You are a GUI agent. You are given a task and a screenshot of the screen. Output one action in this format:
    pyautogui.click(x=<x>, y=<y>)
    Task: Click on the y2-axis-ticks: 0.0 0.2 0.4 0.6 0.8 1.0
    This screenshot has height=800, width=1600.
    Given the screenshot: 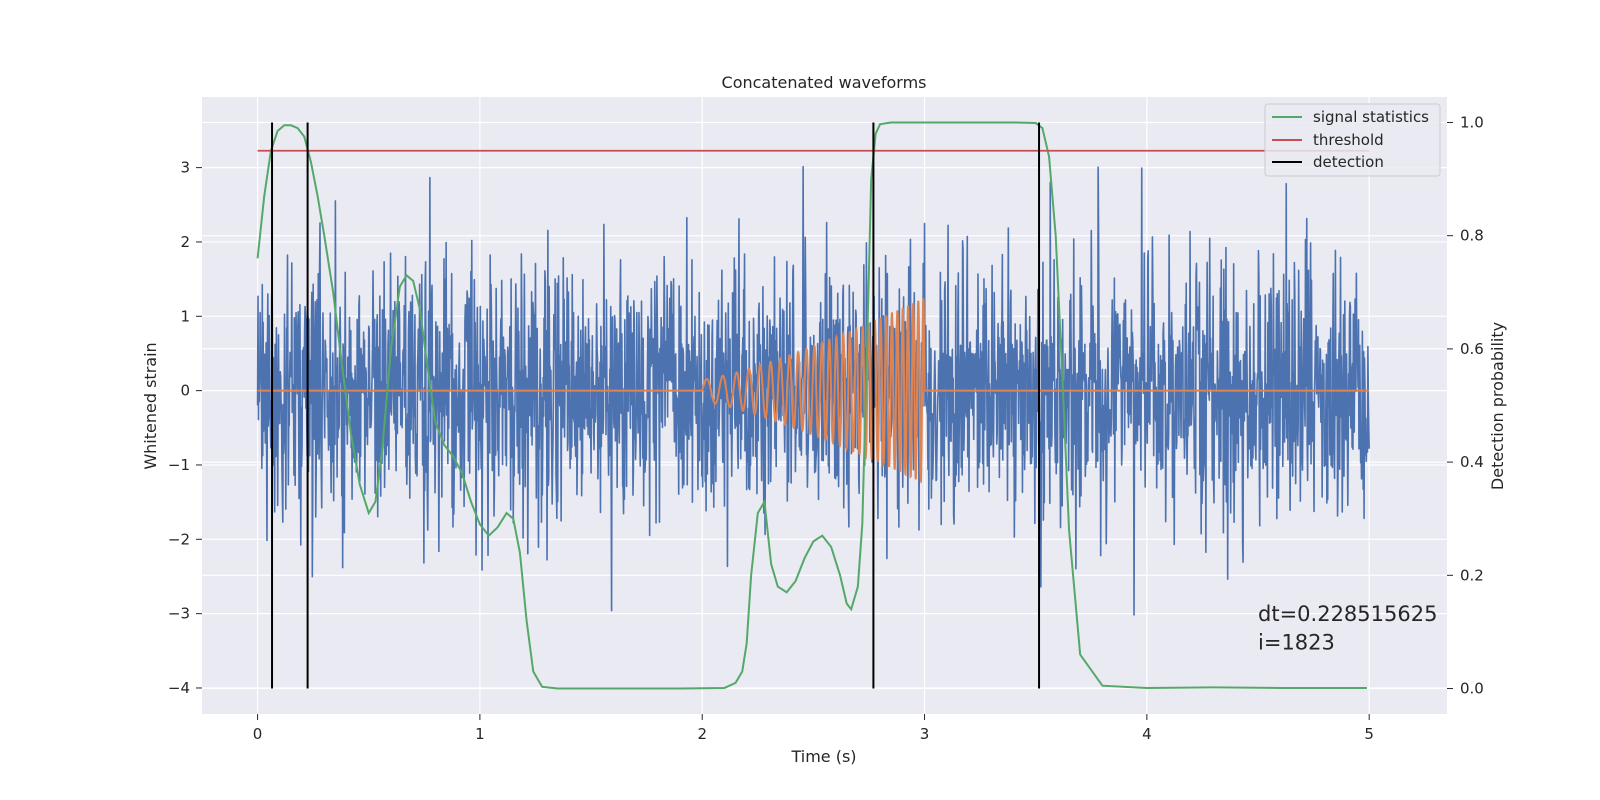 What is the action you would take?
    pyautogui.click(x=1465, y=405)
    